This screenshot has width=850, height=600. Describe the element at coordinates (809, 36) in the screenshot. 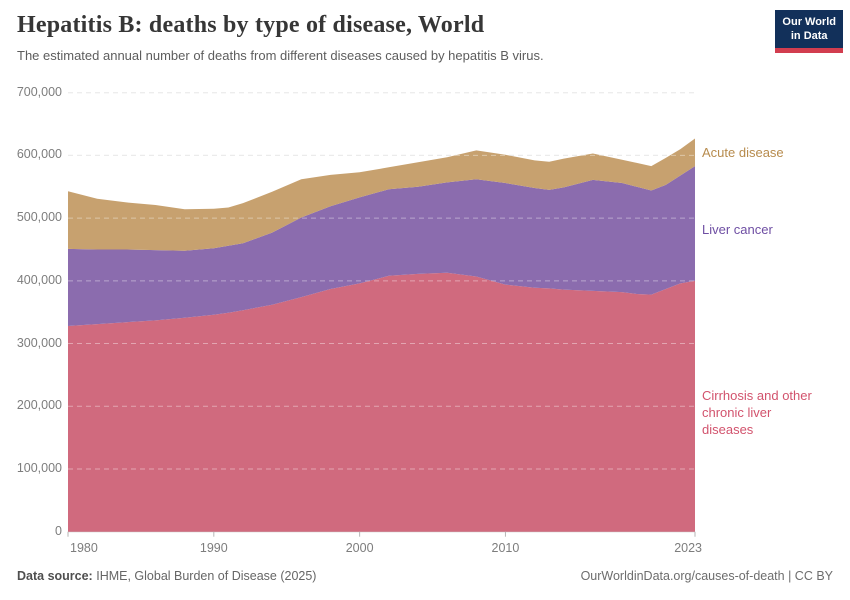

I see `owid-logo-line2: in Data` at that location.